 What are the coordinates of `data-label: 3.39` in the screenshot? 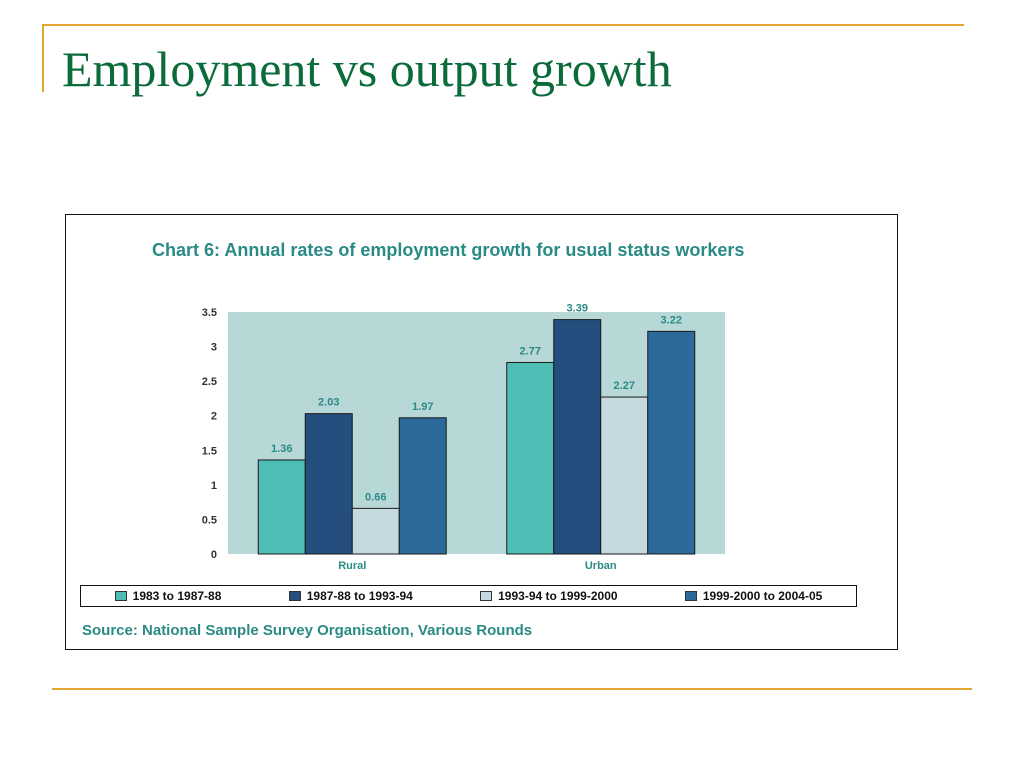 It's located at (577, 309).